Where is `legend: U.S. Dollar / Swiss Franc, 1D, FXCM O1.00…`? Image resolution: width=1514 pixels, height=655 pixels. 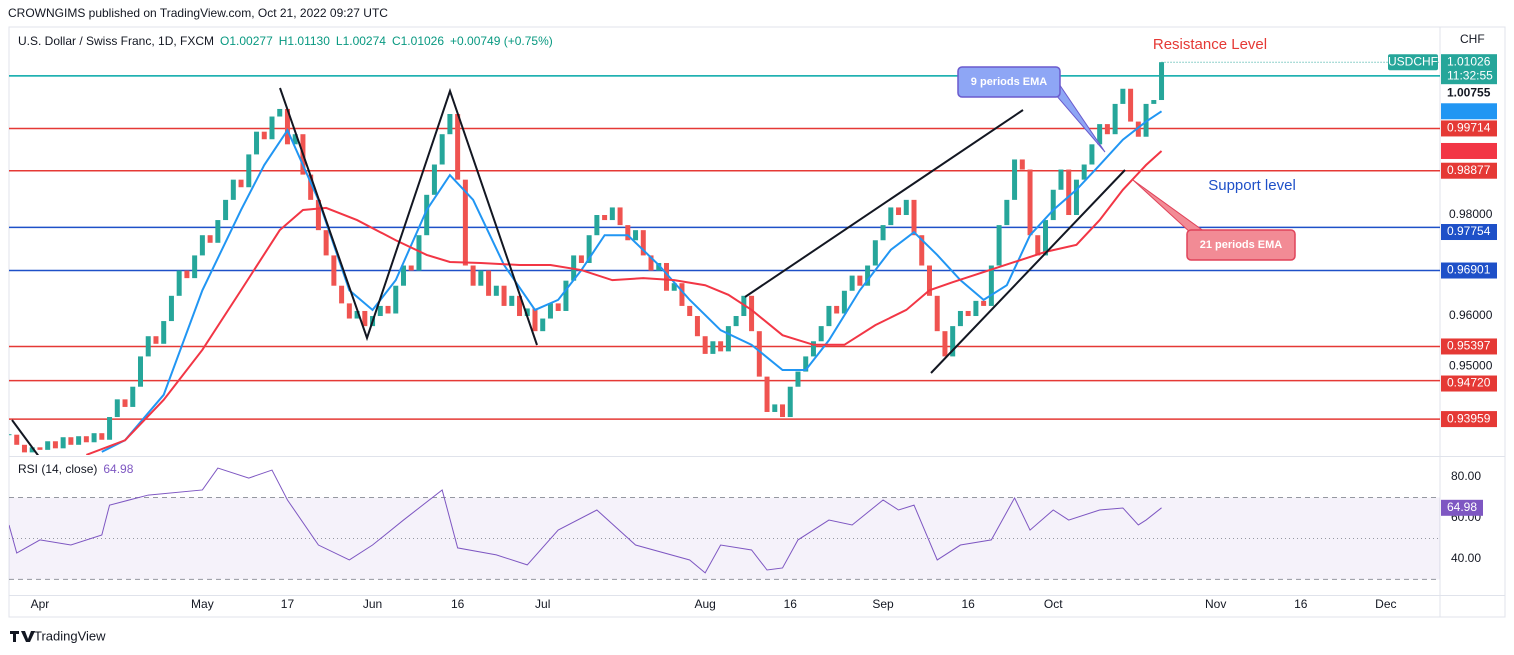
legend: U.S. Dollar / Swiss Franc, 1D, FXCM O1.00… is located at coordinates (285, 41).